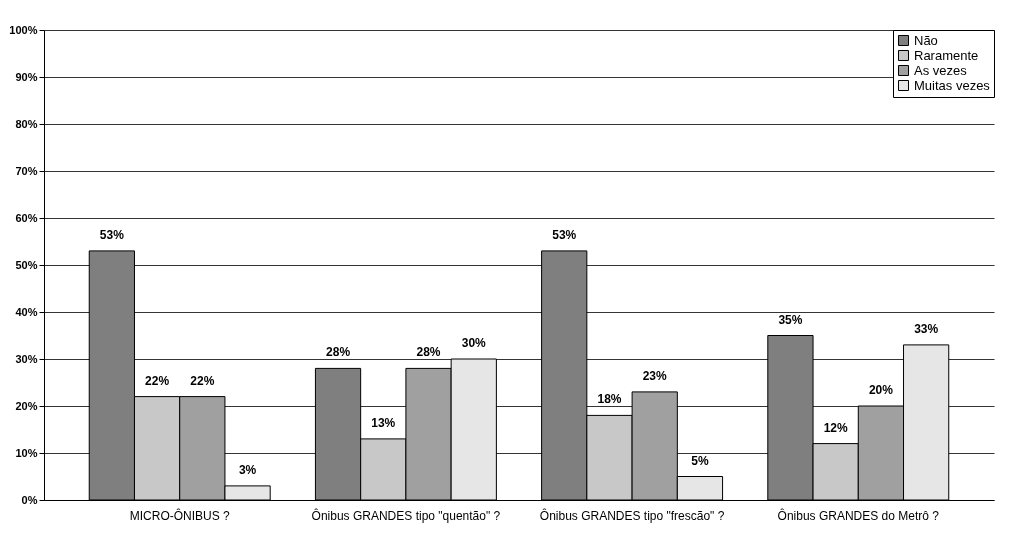 This screenshot has height=560, width=1022. I want to click on data-label: 33%, so click(926, 328).